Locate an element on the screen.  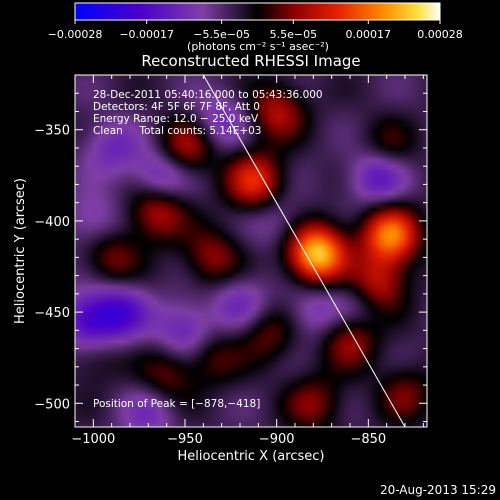
colorbar-tick-label: −5.5e−05 is located at coordinates (221, 34).